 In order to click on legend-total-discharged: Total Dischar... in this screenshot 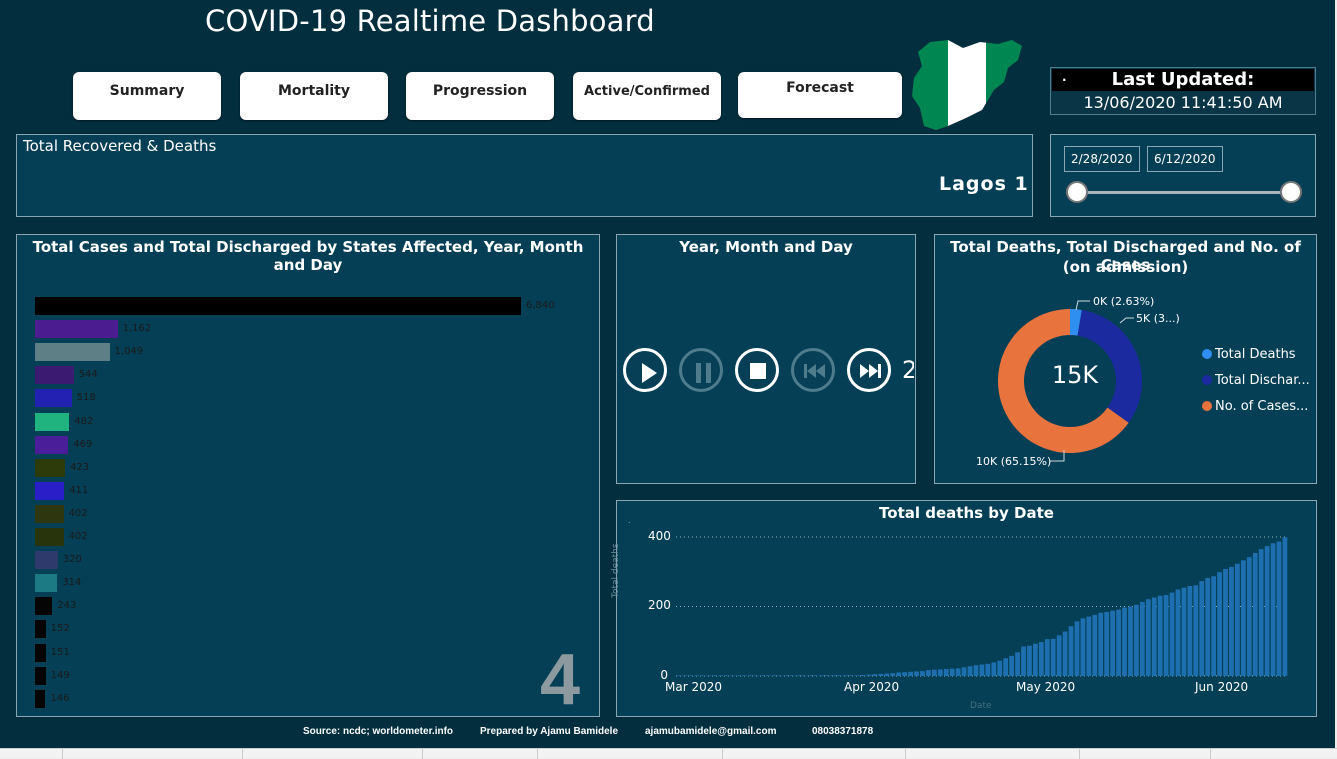, I will do `click(1256, 380)`.